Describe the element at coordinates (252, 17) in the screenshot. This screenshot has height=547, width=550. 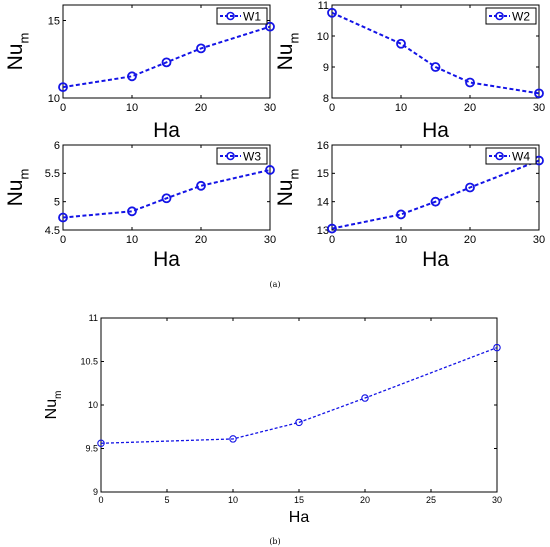
I see `legend-label: W1` at that location.